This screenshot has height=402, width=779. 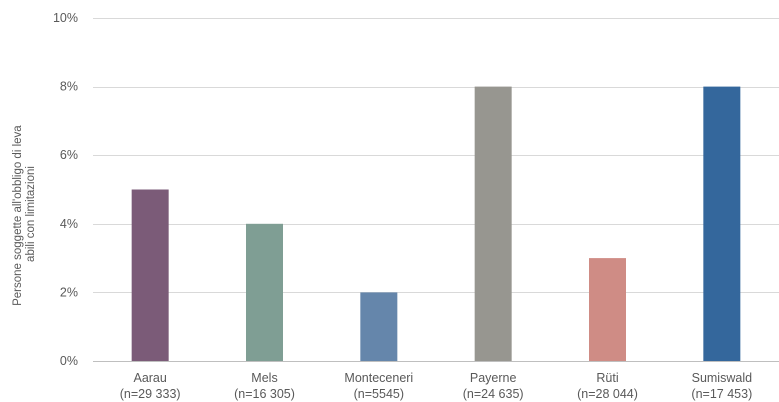 What do you see at coordinates (264, 292) in the screenshot?
I see `bar-mels` at bounding box center [264, 292].